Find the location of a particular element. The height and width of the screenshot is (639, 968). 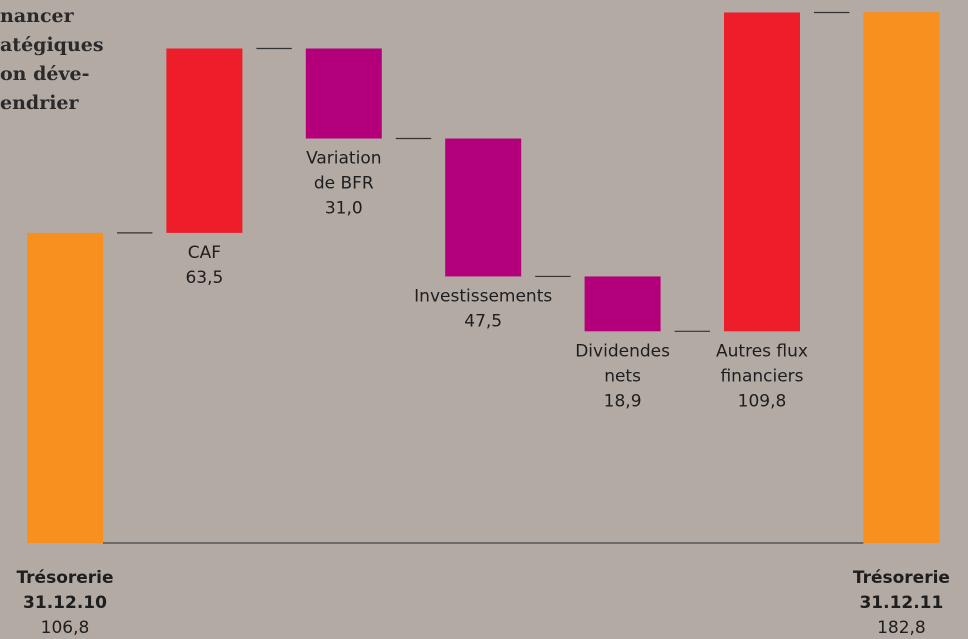

category-label: financiers is located at coordinates (761, 376).